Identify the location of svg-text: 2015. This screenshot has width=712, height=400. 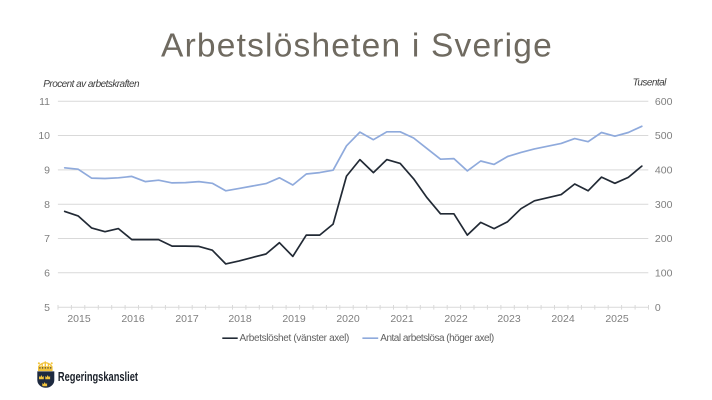
(79, 319).